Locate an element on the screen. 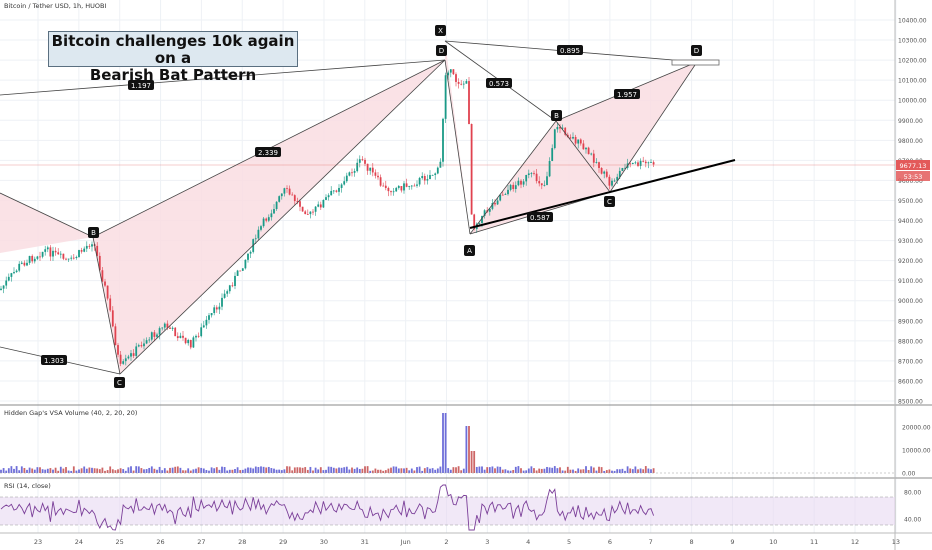 This screenshot has height=550, width=932. time-axis-label: 31 is located at coordinates (365, 542).